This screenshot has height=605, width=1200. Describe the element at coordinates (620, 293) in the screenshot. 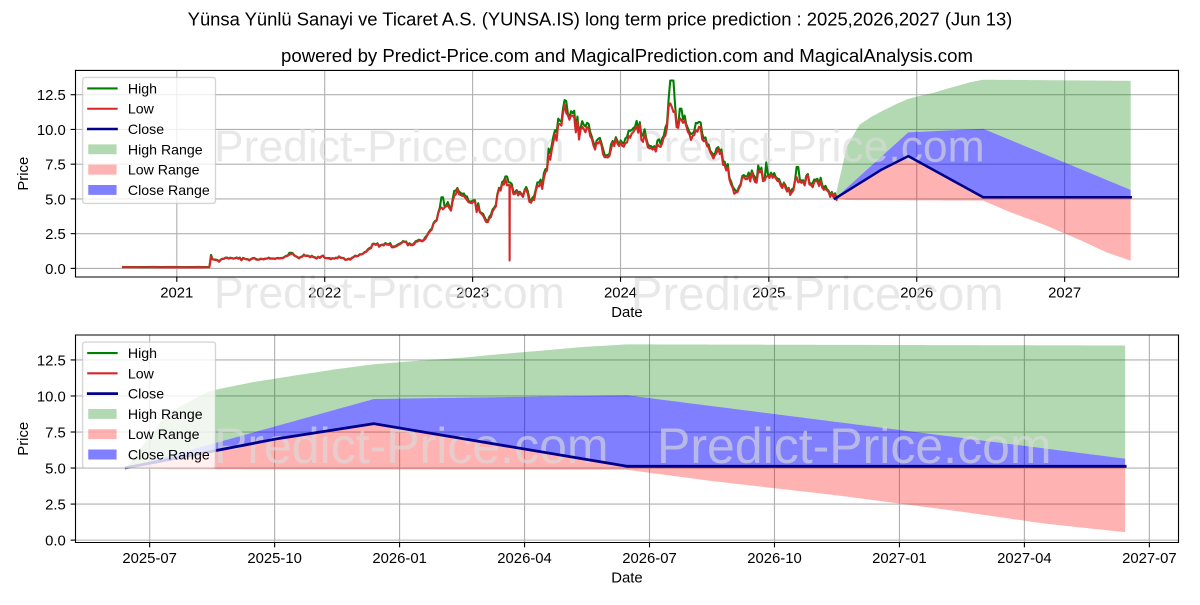

I see `svg-text: 2024` at that location.